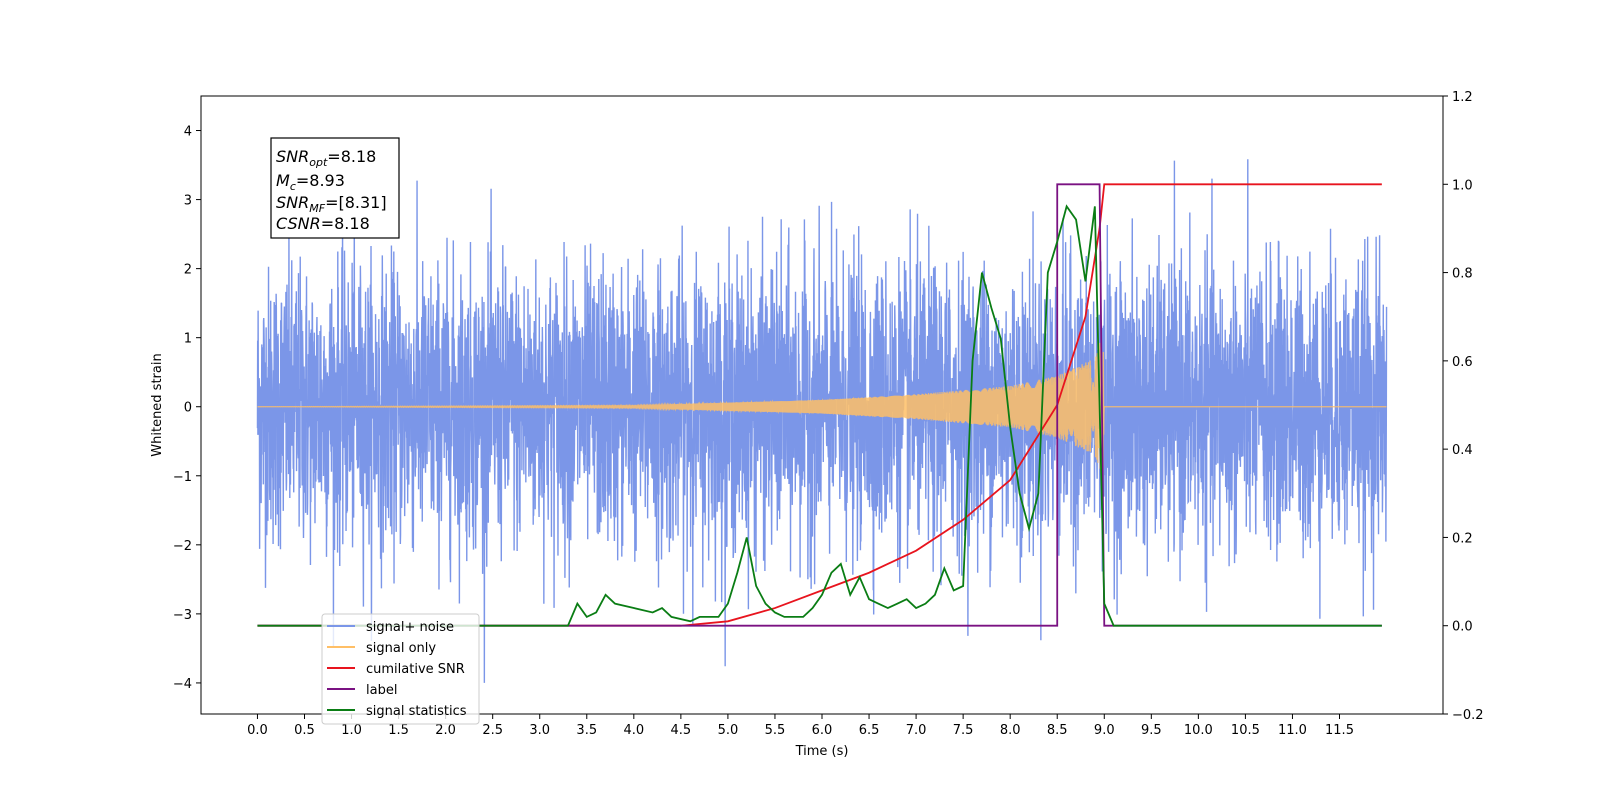 The height and width of the screenshot is (800, 1600). What do you see at coordinates (1198, 730) in the screenshot?
I see `x-tick-label: 10.0` at bounding box center [1198, 730].